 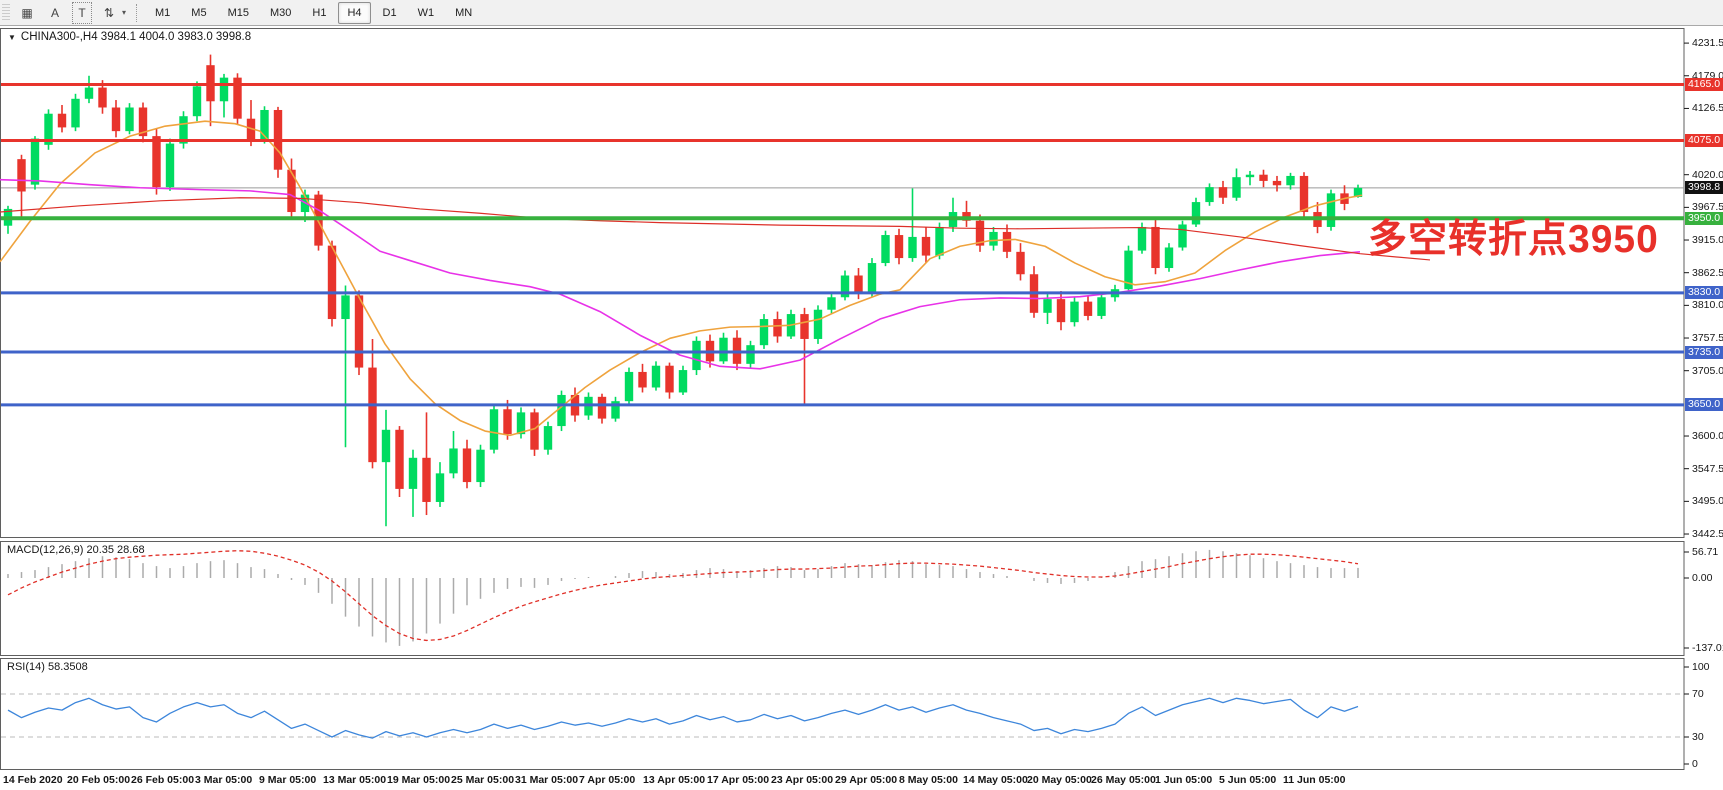 I want to click on time-axis-label: 20 Feb 05:00, so click(x=99, y=780).